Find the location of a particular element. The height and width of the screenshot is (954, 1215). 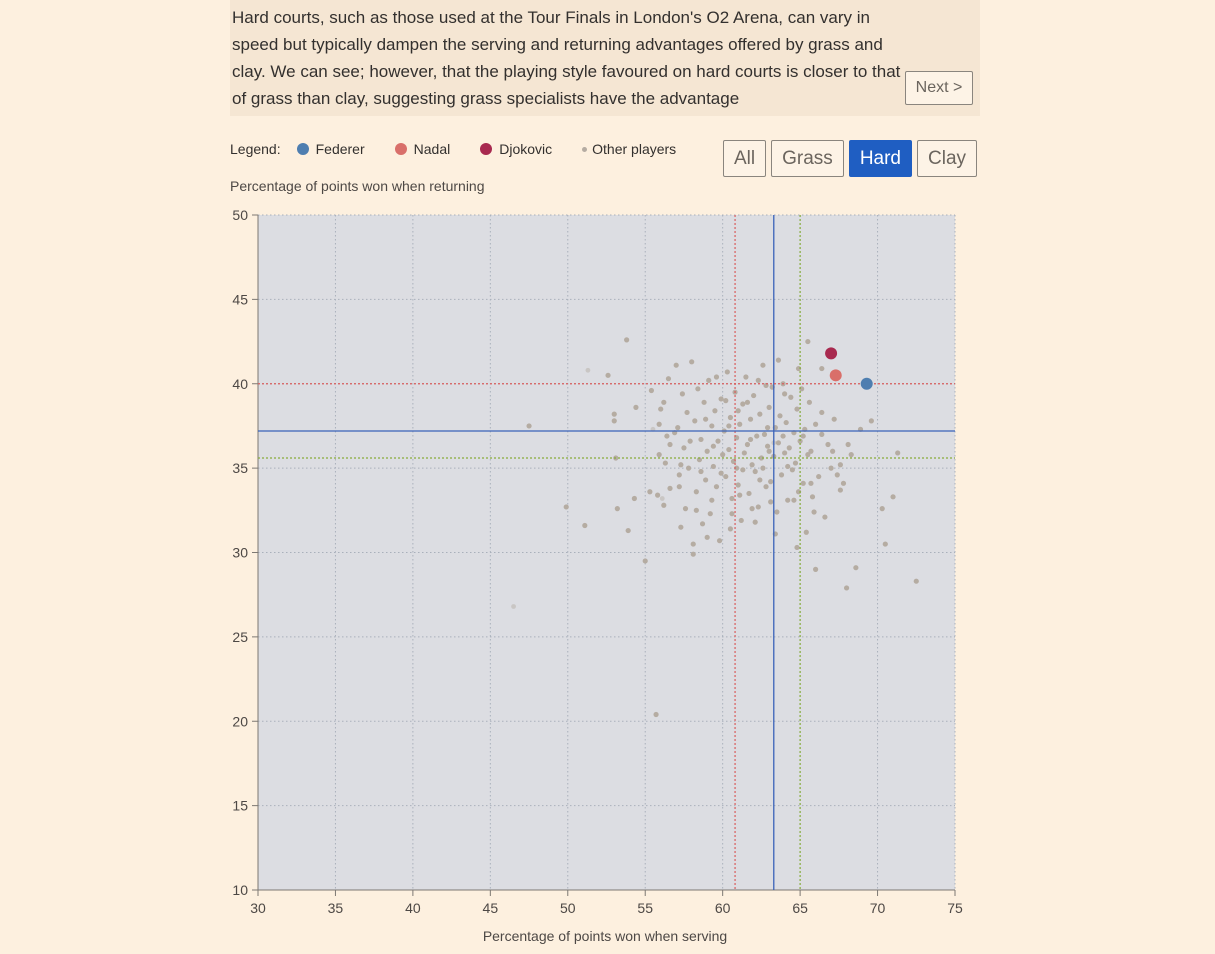

x-tick-label: 50 is located at coordinates (568, 908).